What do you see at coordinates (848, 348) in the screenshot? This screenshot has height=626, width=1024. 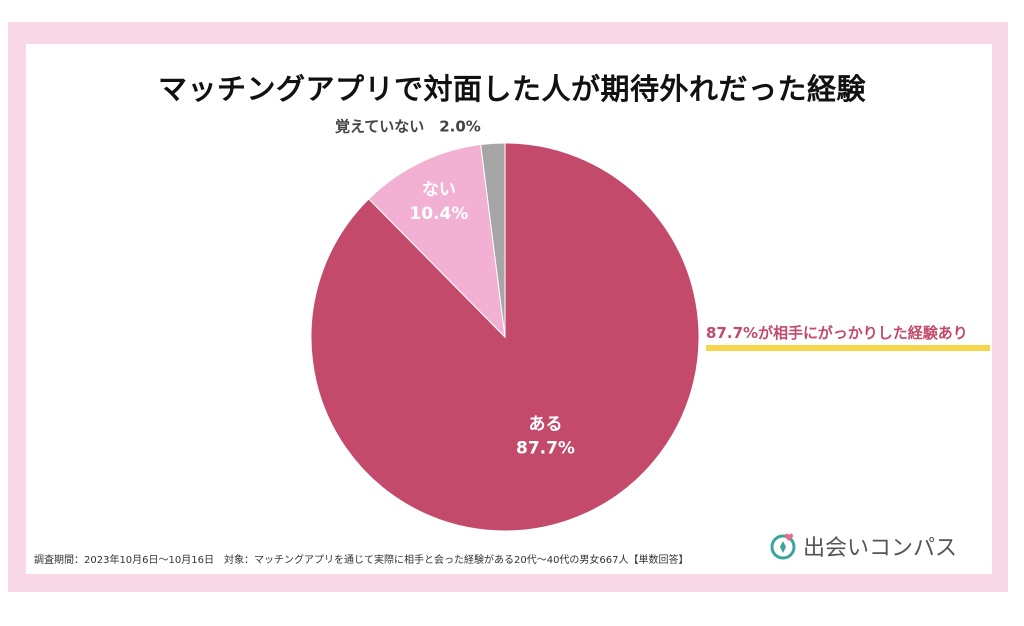 I see `callout-underline` at bounding box center [848, 348].